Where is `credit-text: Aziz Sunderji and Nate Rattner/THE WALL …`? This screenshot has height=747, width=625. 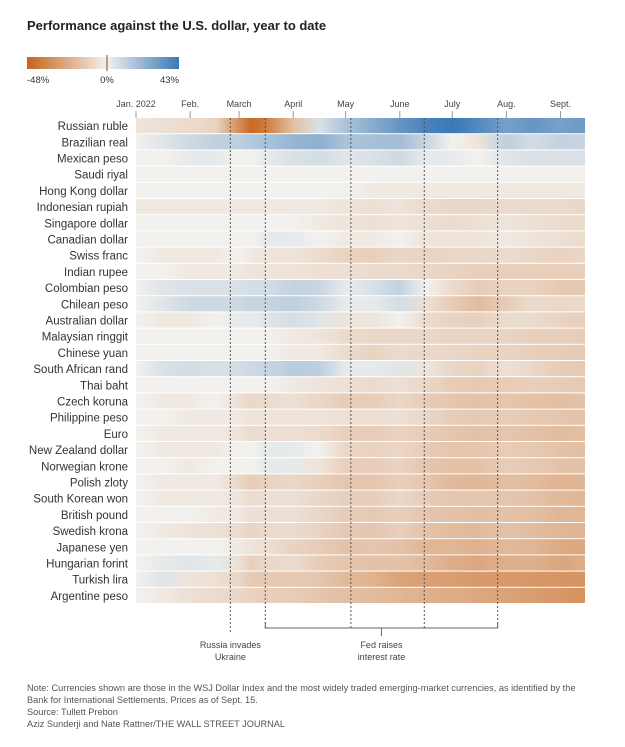 credit-text: Aziz Sunderji and Nate Rattner/THE WALL … is located at coordinates (156, 724).